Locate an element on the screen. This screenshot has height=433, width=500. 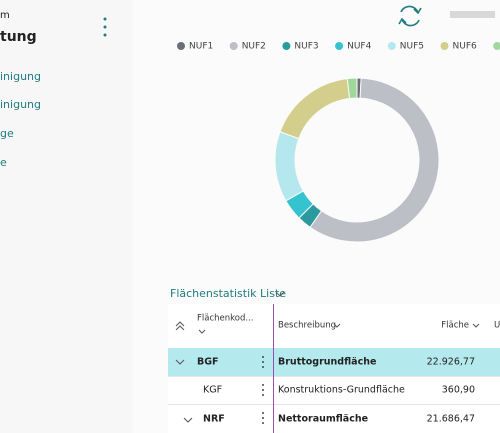
table-title: Flächenstatistik Liste is located at coordinates (228, 293).